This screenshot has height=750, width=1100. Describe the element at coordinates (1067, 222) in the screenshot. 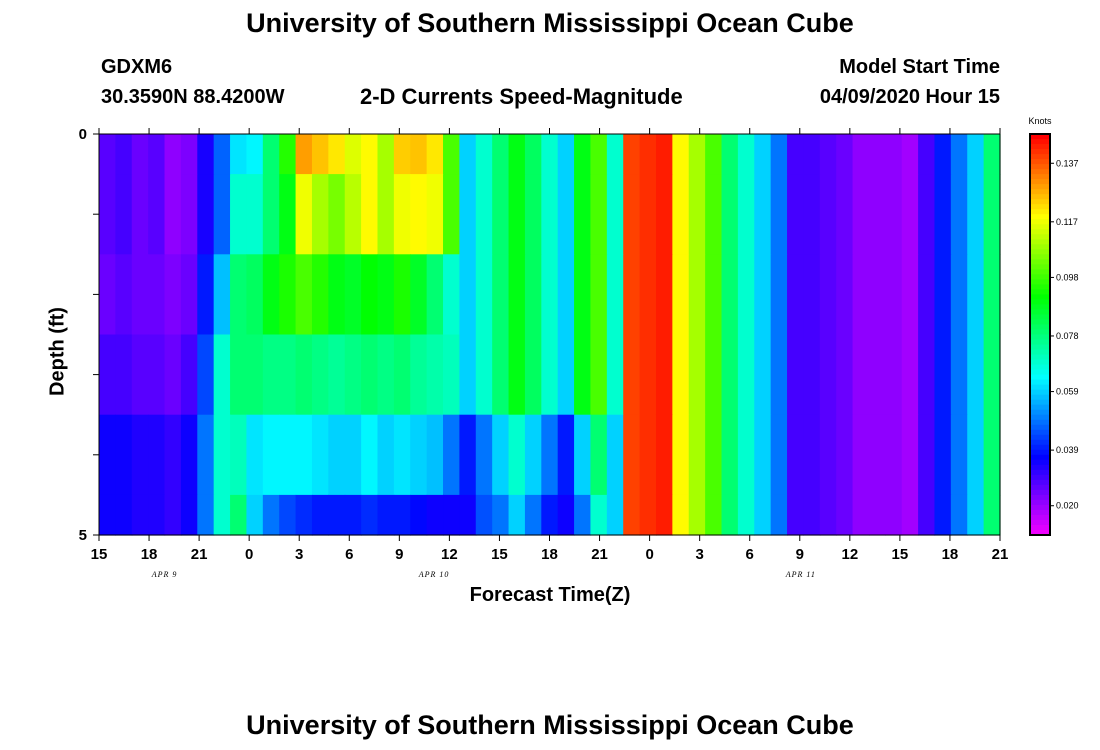

I see `colorbar-tick-label: 0.117` at that location.